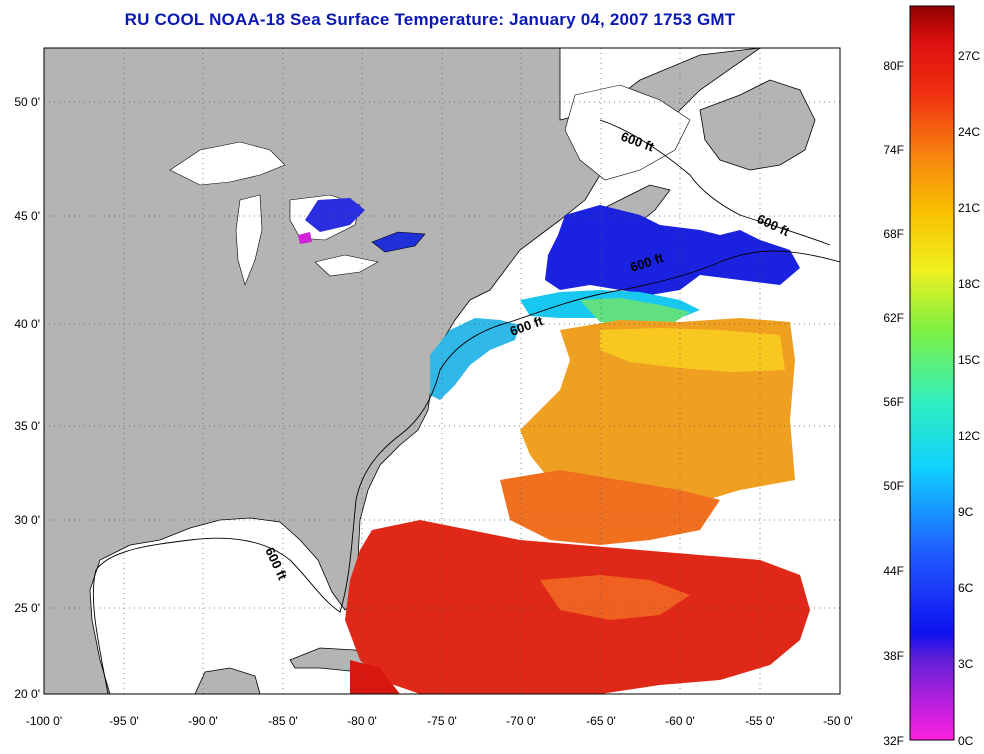  What do you see at coordinates (44, 721) in the screenshot?
I see `lon-tick-label: -100 0'` at bounding box center [44, 721].